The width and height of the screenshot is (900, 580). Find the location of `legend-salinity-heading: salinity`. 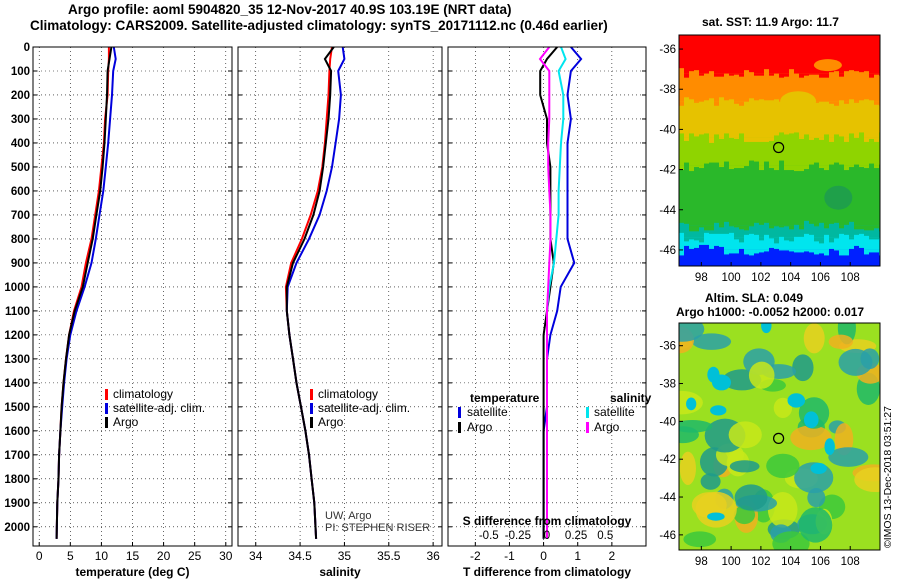

legend-salinity-heading: salinity is located at coordinates (631, 398).